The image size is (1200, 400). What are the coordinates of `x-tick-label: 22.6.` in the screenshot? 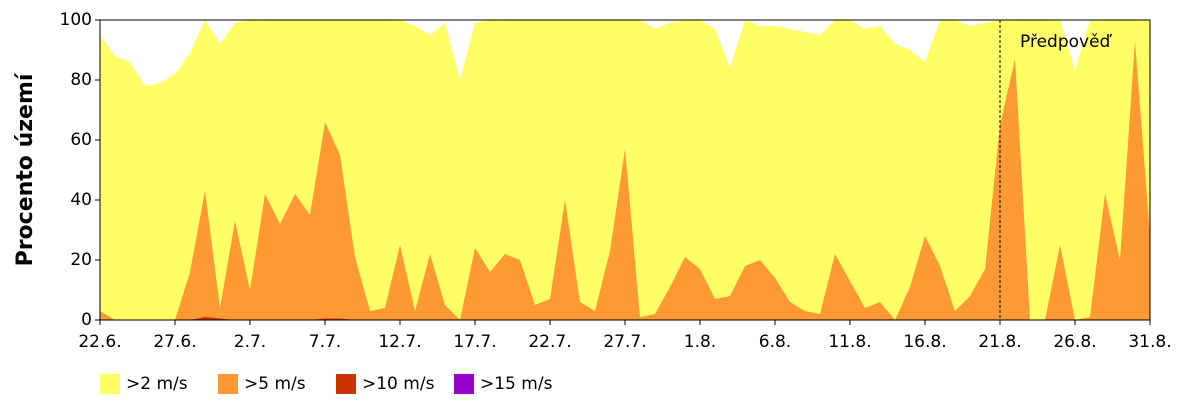 It's located at (99, 342).